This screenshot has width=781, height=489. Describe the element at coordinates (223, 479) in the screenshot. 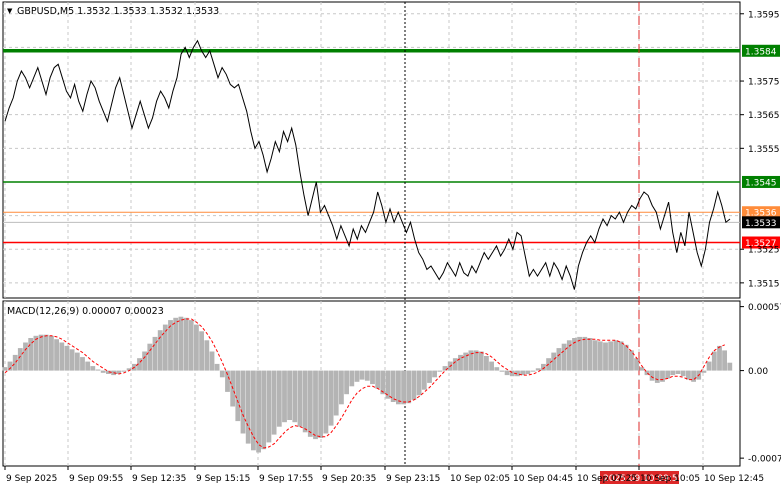

I see `x-tick-label: 9 Sep 15:15` at that location.